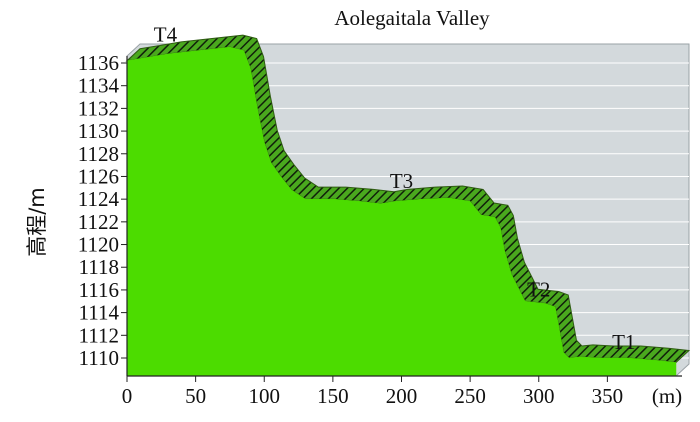  Describe the element at coordinates (98, 154) in the screenshot. I see `y-tick-label: 1128` at that location.